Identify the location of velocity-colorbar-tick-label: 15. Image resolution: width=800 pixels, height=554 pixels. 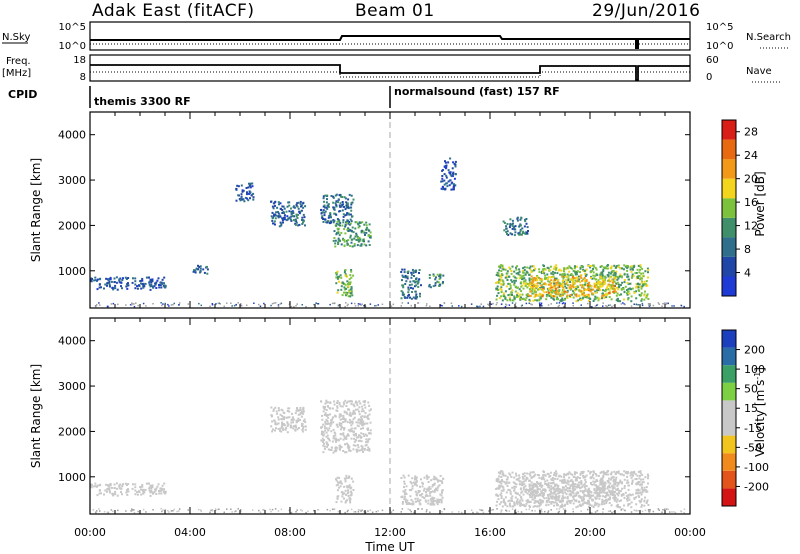
(751, 408).